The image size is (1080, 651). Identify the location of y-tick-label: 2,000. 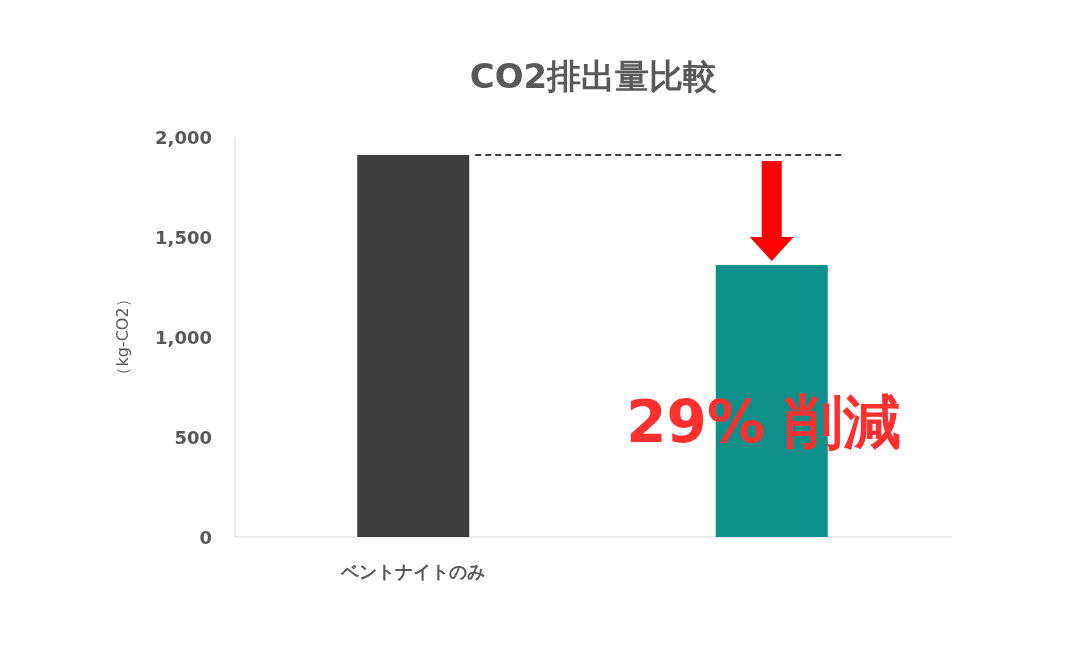
(183, 137).